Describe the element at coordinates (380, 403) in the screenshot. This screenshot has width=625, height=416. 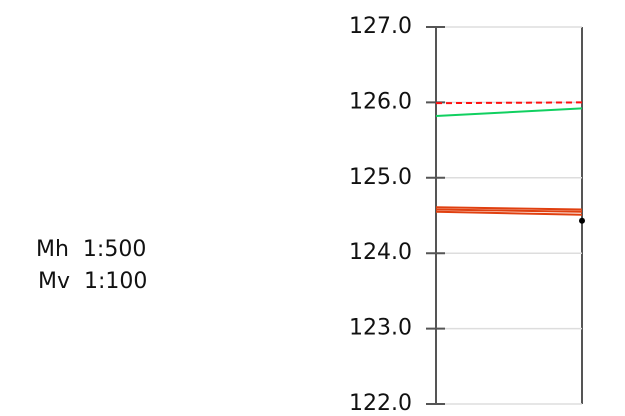
I see `y-tick-label: 122.0` at that location.